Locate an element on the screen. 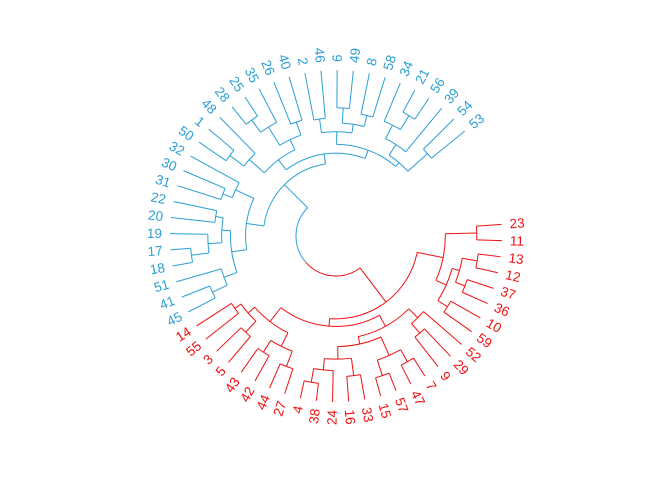 The height and width of the screenshot is (480, 672). leaf-label: 38 is located at coordinates (314, 416).